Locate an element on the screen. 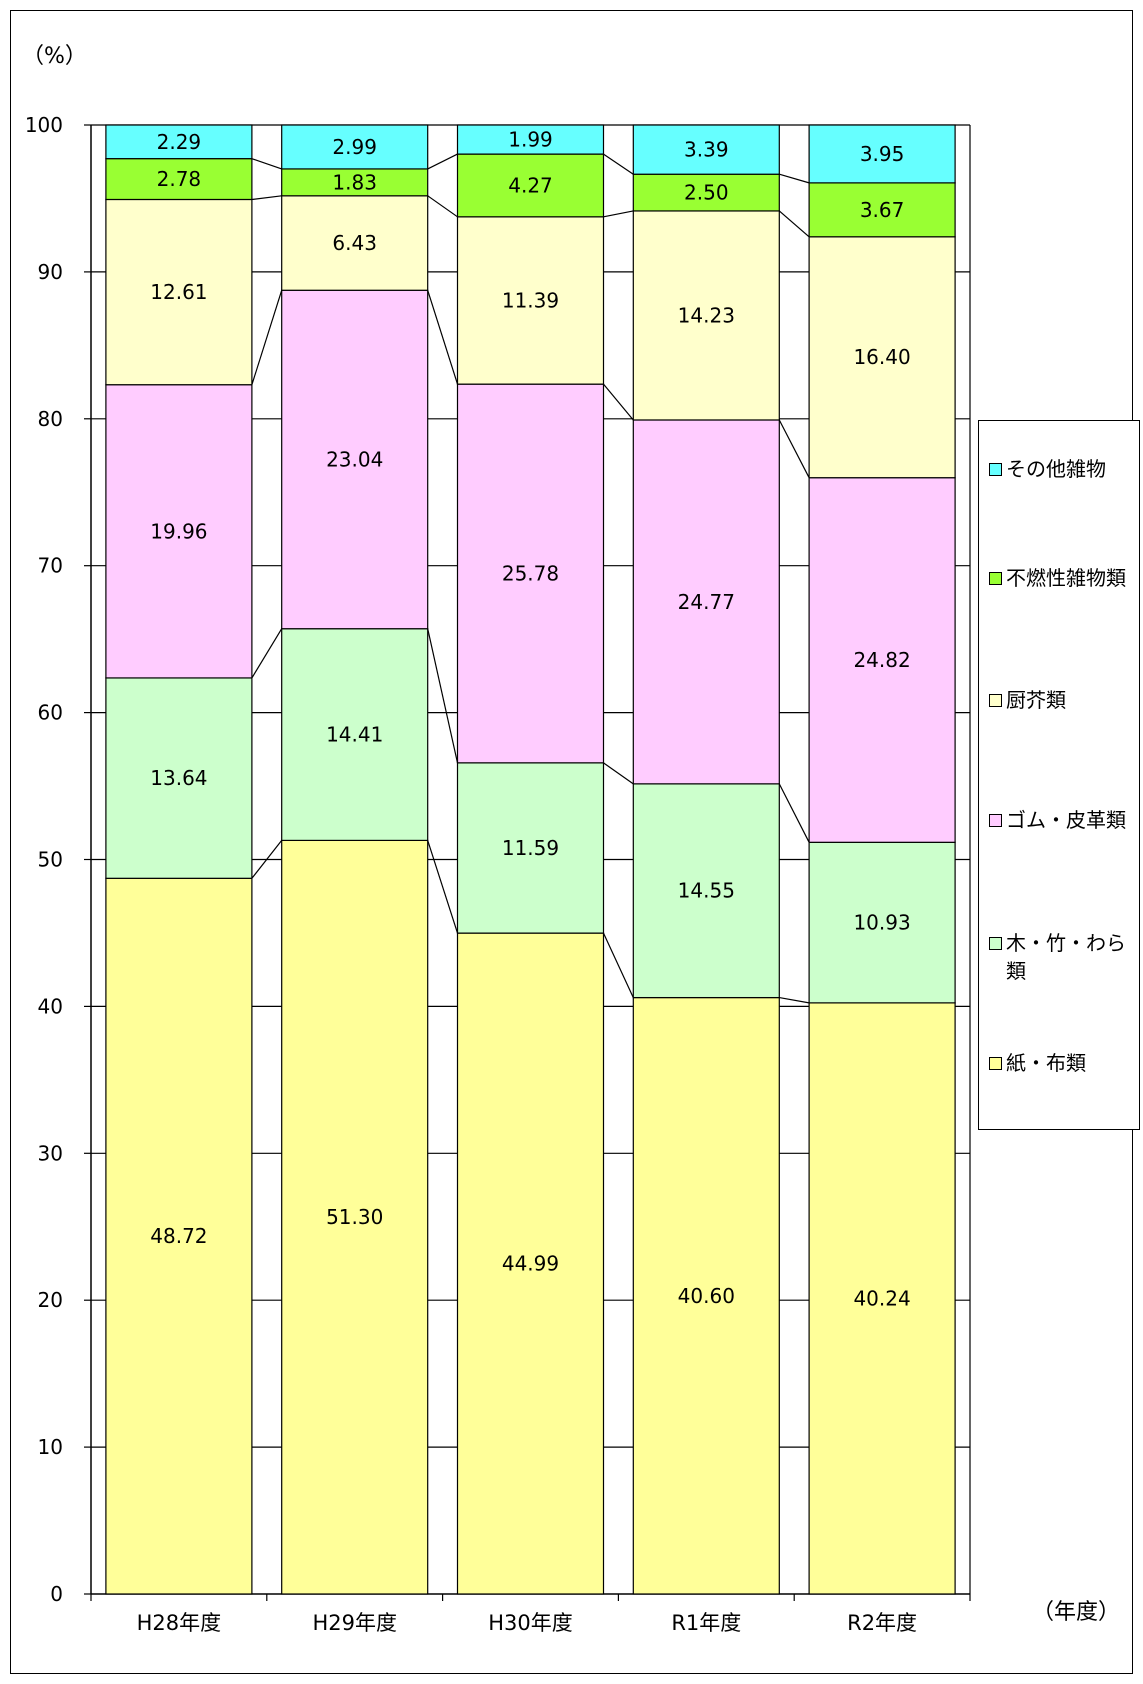 The width and height of the screenshot is (1143, 1684). legend-item: 不燃性雑物類 is located at coordinates (1063, 578).